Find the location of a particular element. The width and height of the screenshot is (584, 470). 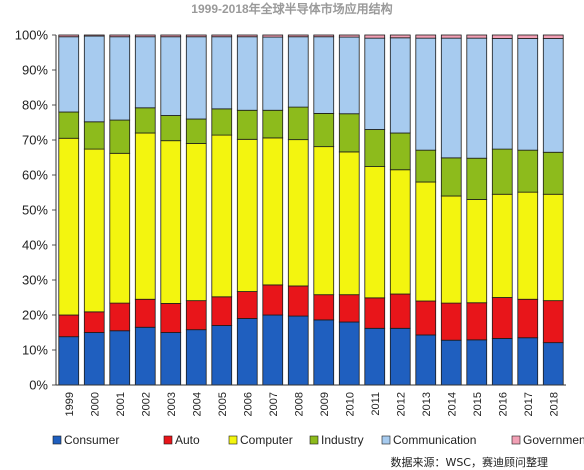

bar-auto-2000 is located at coordinates (94, 322).